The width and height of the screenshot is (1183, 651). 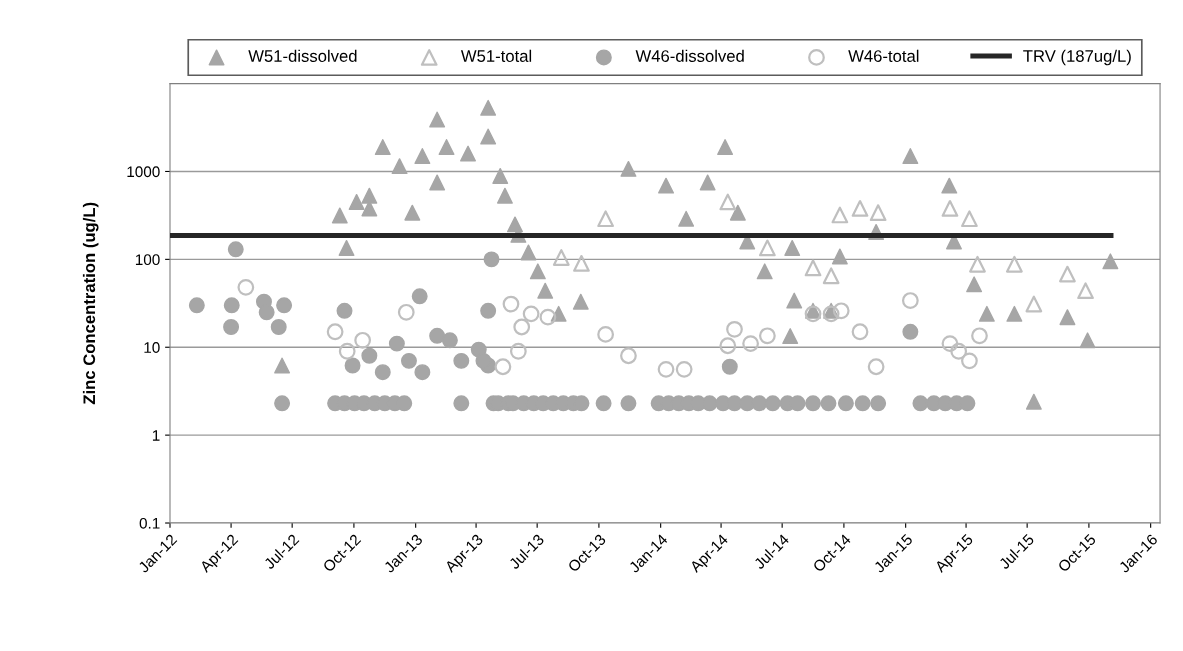 I want to click on y-tick-label: 1, so click(x=156, y=435).